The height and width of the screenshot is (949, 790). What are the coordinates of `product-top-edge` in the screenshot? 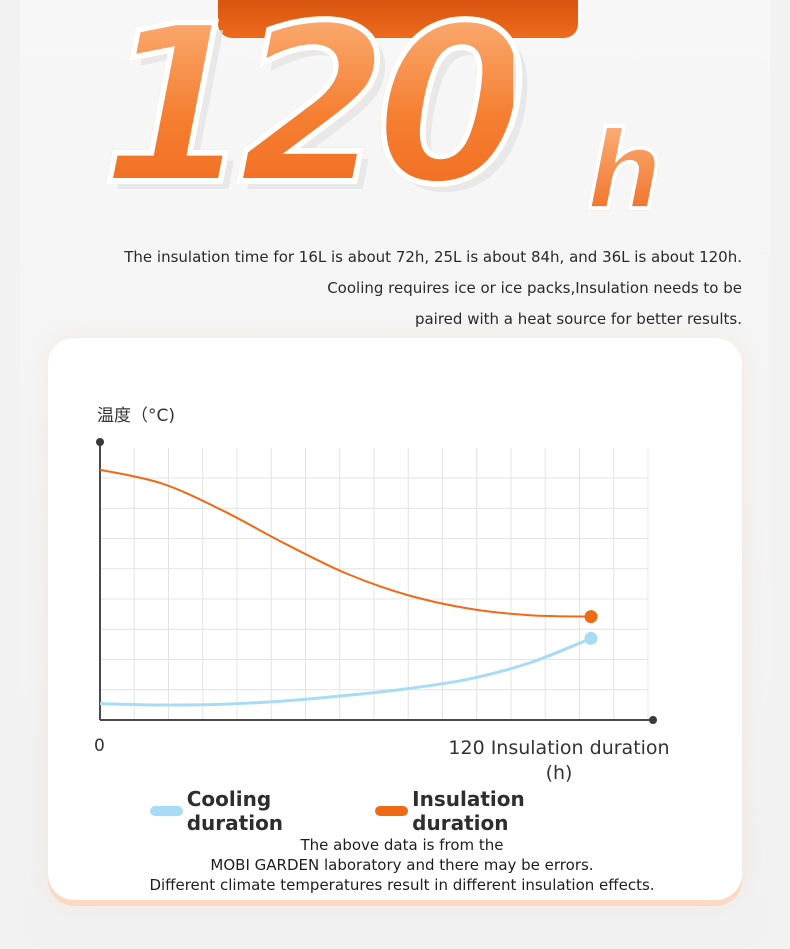 It's located at (398, 19).